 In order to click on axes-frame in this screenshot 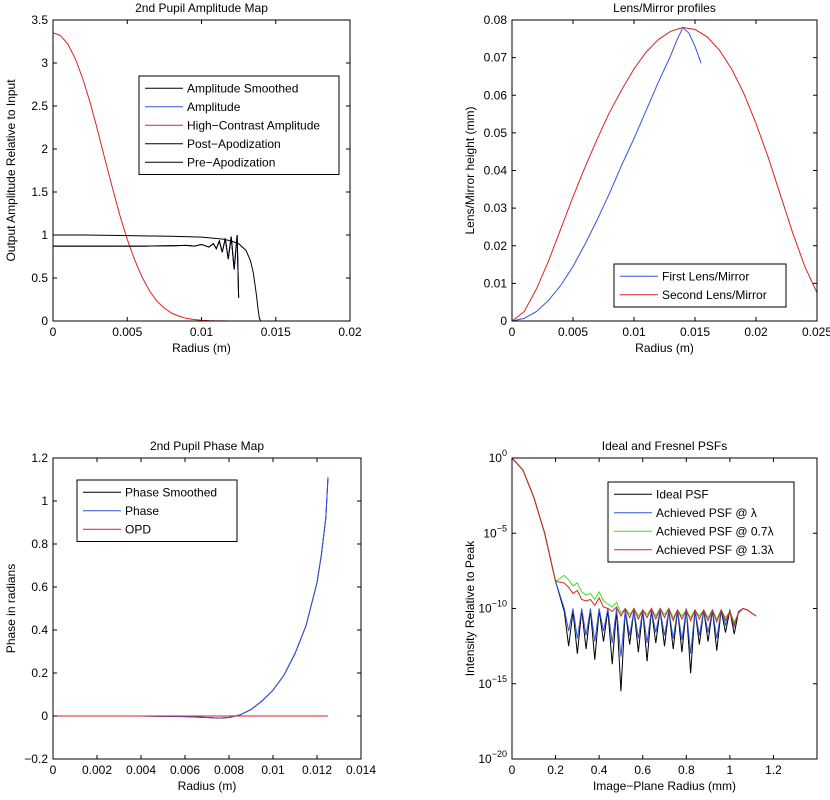, I will do `click(207, 608)`.